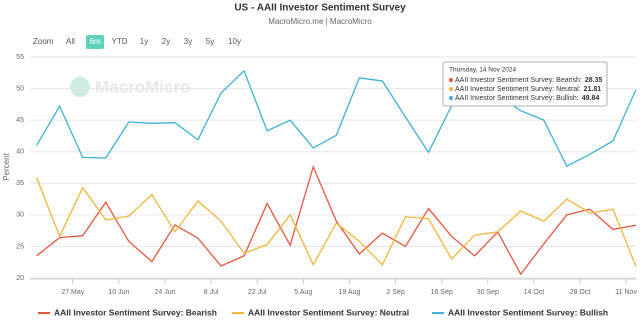 This screenshot has height=323, width=640. What do you see at coordinates (593, 89) in the screenshot?
I see `tooltip-value: 21.81` at bounding box center [593, 89].